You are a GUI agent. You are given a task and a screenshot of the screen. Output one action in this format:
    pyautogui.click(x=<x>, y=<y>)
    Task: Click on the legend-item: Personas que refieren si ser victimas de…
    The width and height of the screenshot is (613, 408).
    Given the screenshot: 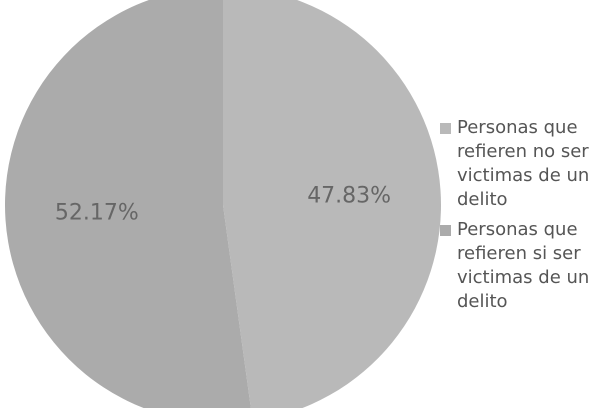 What is the action you would take?
    pyautogui.click(x=520, y=266)
    